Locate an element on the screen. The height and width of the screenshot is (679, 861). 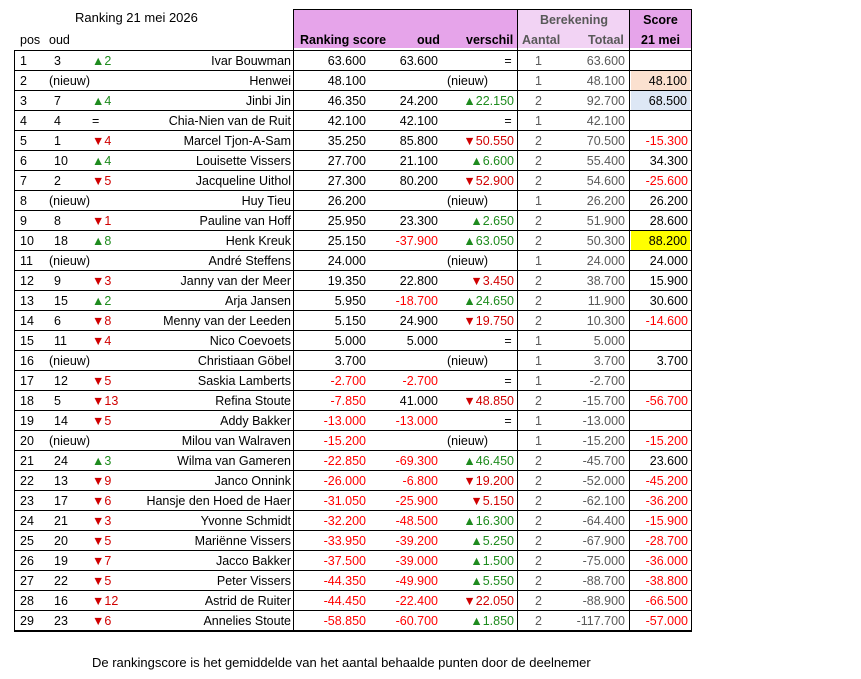
old-score-cell: 24.200 is located at coordinates (418, 101).